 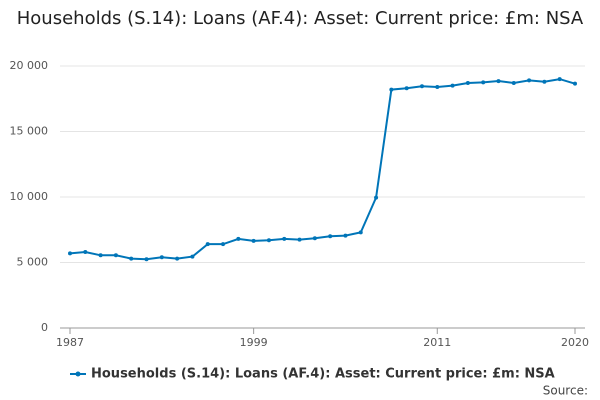 I want to click on x-tick-label: 1999, so click(x=254, y=342).